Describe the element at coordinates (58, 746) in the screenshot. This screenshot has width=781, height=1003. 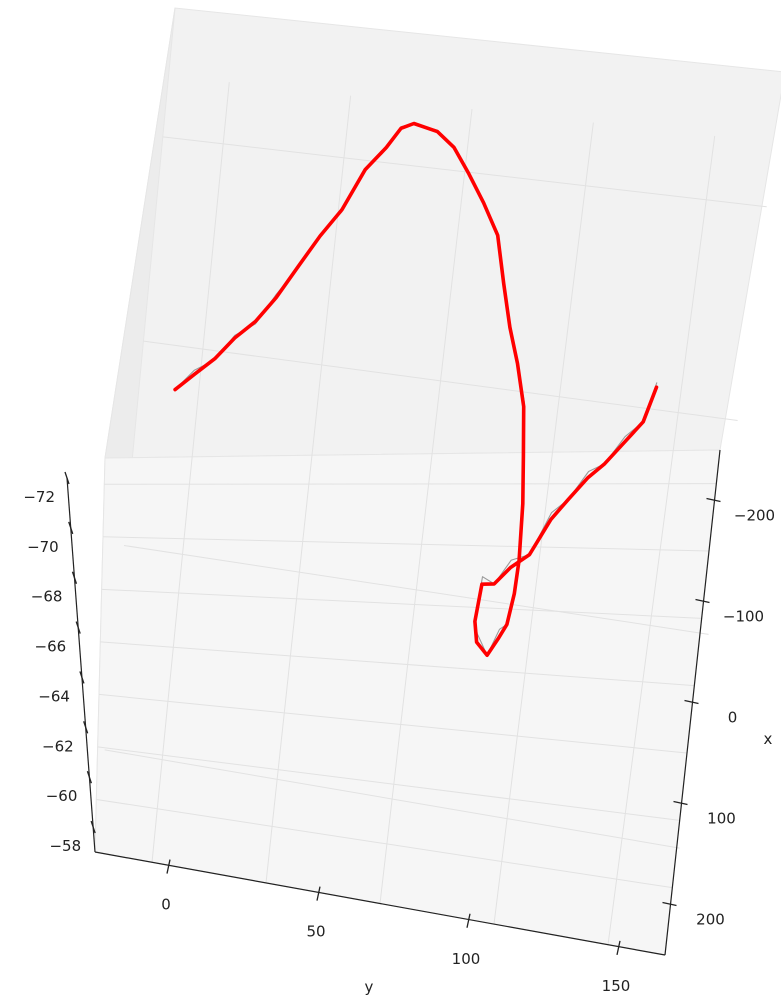
I see `z-tick-label-2: −62` at that location.